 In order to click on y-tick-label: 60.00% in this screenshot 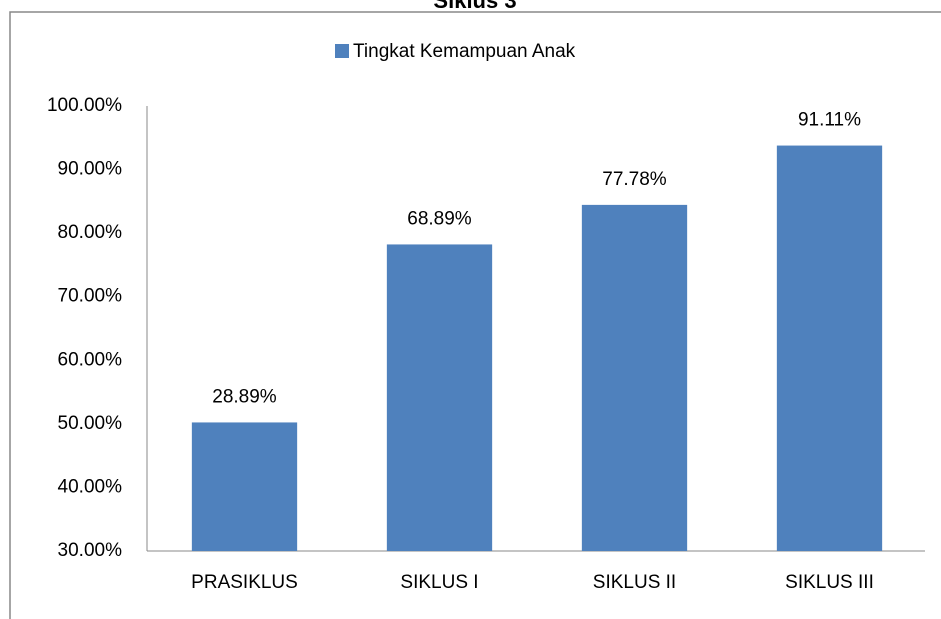, I will do `click(90, 359)`.